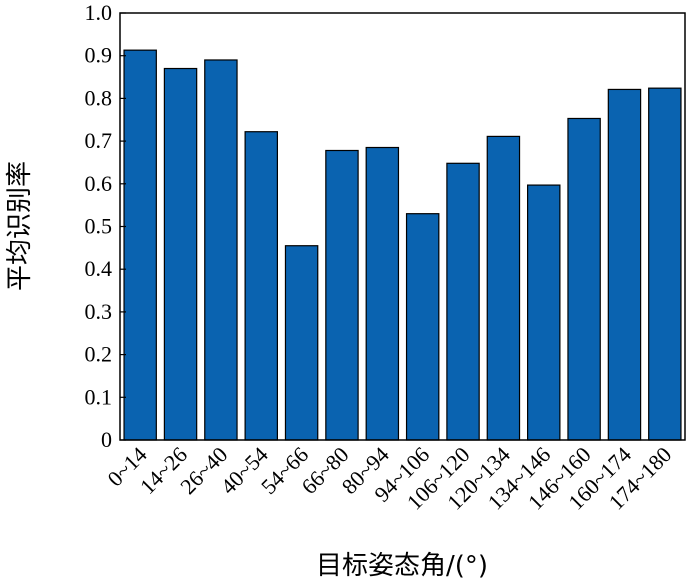 The image size is (700, 582). I want to click on x-axis-title: 目标姿态角/(°), so click(402, 566).